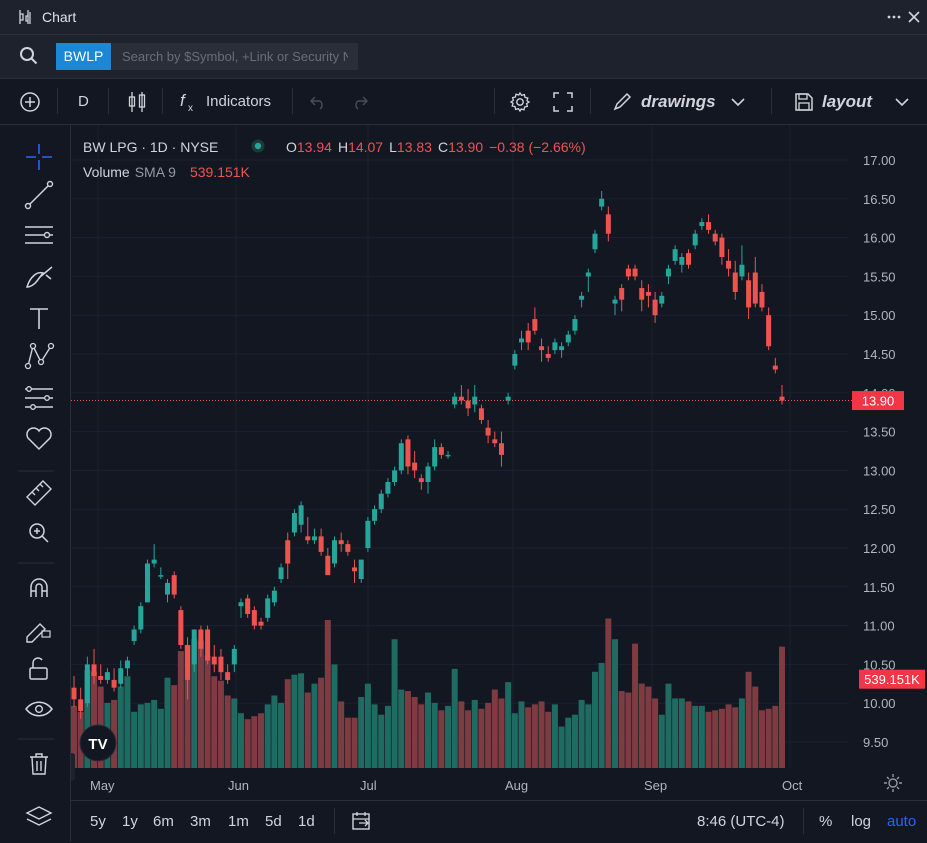  Describe the element at coordinates (894, 17) in the screenshot. I see `more-options-icon` at that location.